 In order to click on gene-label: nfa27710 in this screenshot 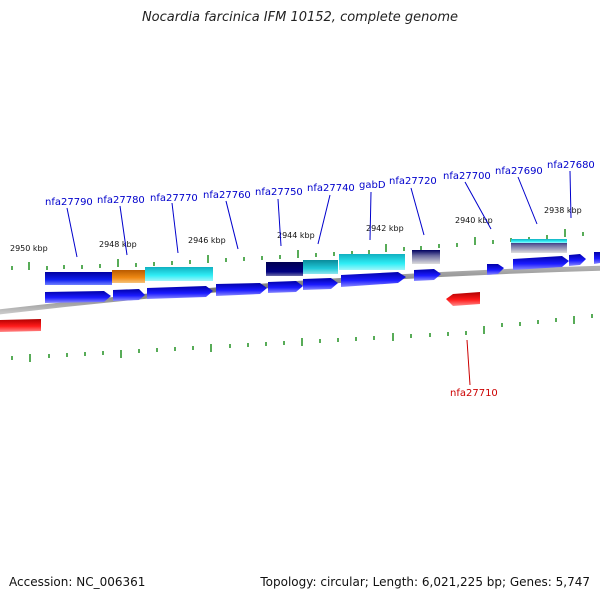, I will do `click(474, 393)`.